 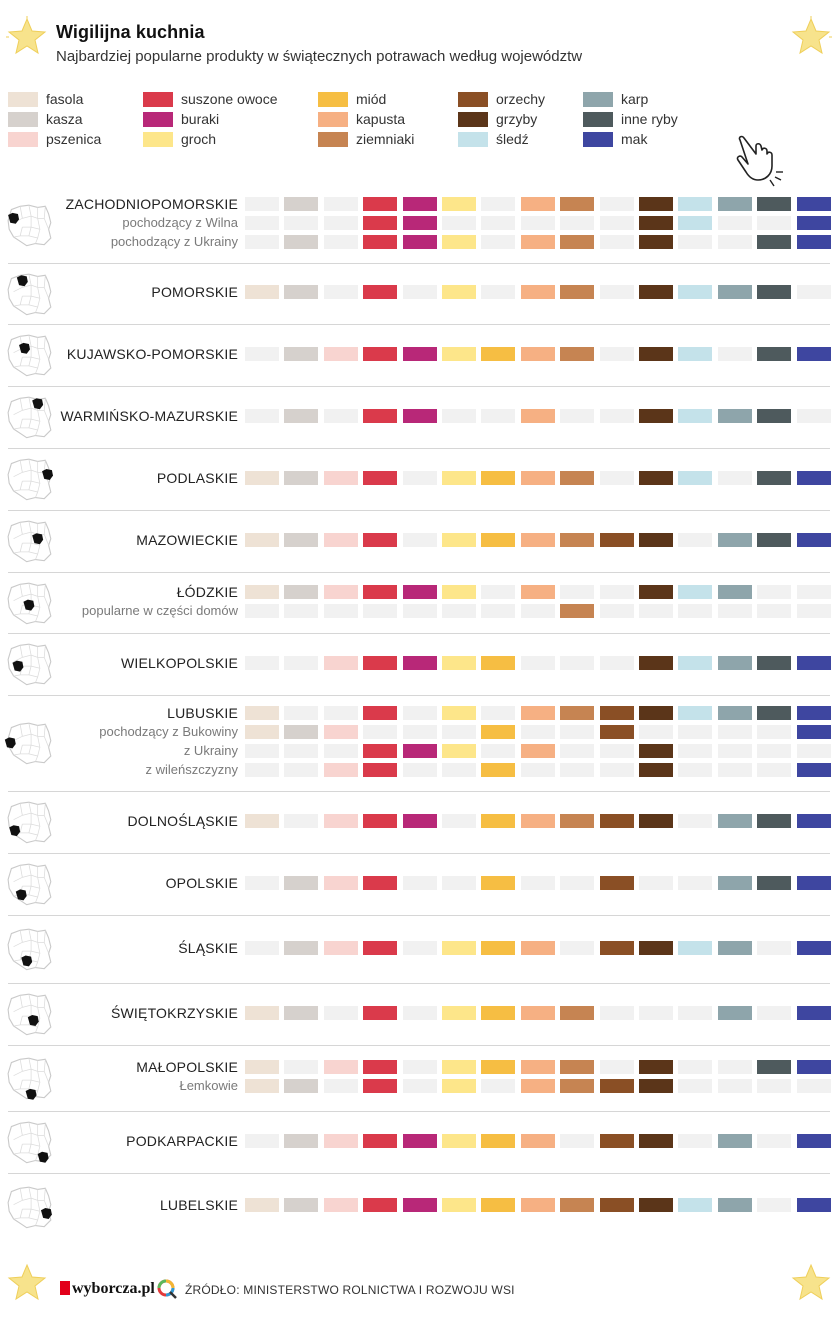 I want to click on region-name: ŚLĄSKIE, so click(x=208, y=948).